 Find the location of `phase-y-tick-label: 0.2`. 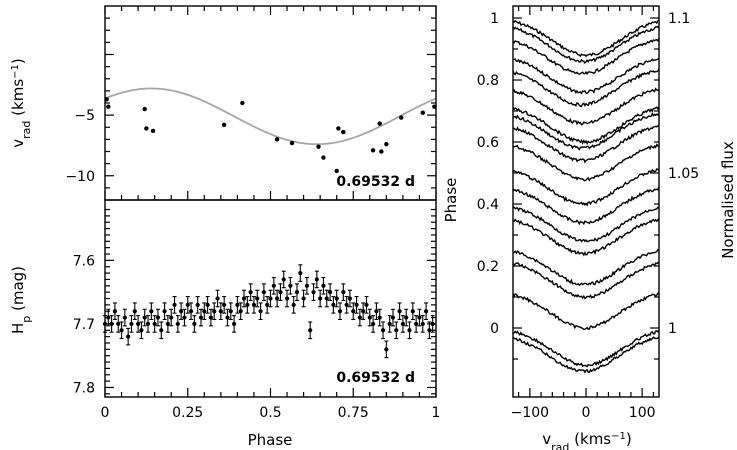

phase-y-tick-label: 0.2 is located at coordinates (488, 267).